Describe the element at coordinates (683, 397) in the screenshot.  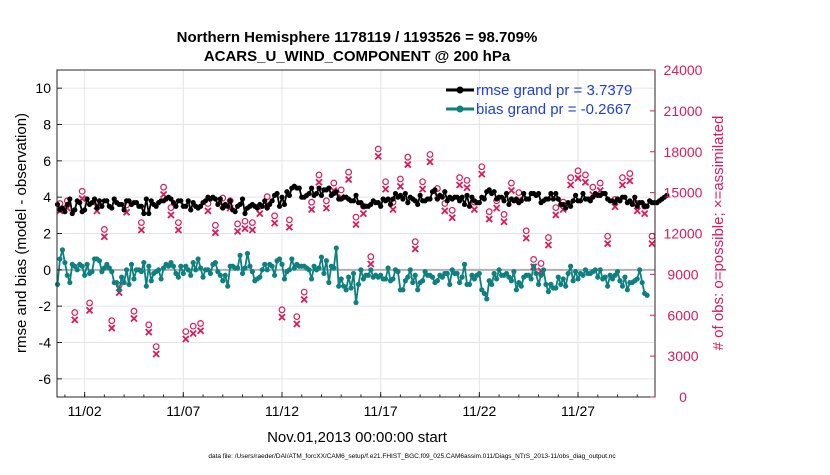
I see `y2-tick-label: 0` at that location.